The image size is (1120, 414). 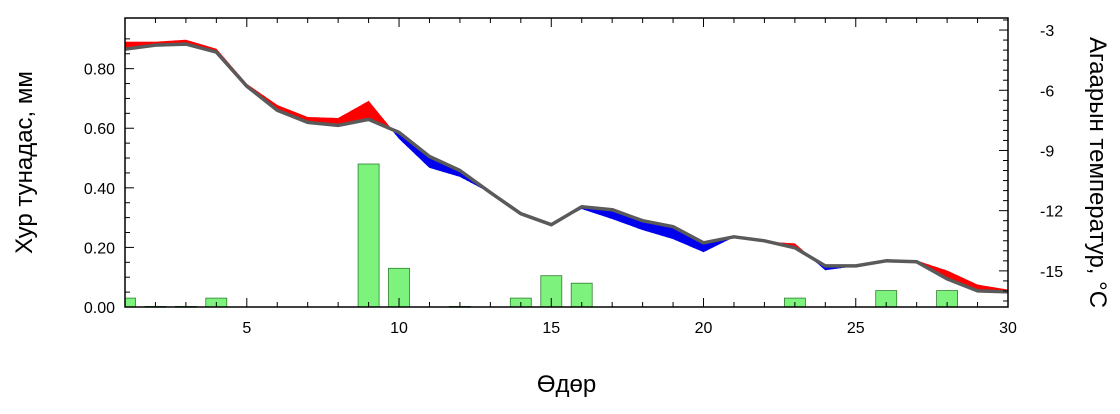 I want to click on x-tick-label: 15, so click(x=551, y=328).